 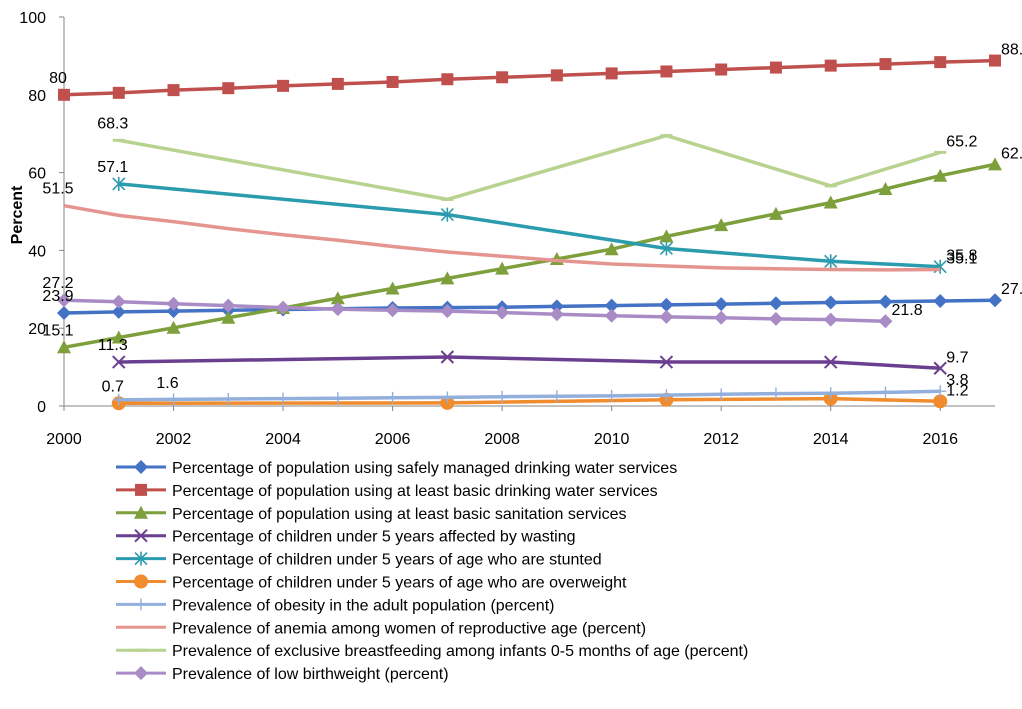 What do you see at coordinates (57, 189) in the screenshot?
I see `data-label: 51.5` at bounding box center [57, 189].